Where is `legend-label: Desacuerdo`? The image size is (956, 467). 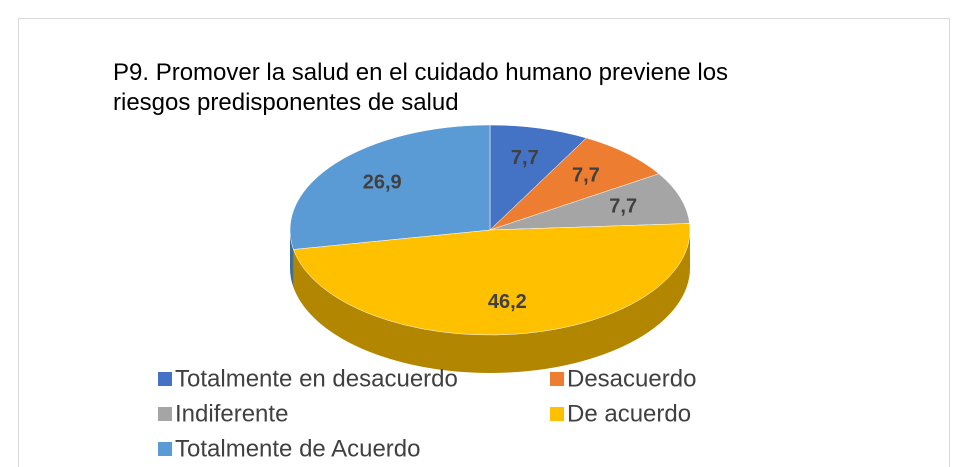
legend-label: Desacuerdo is located at coordinates (631, 378).